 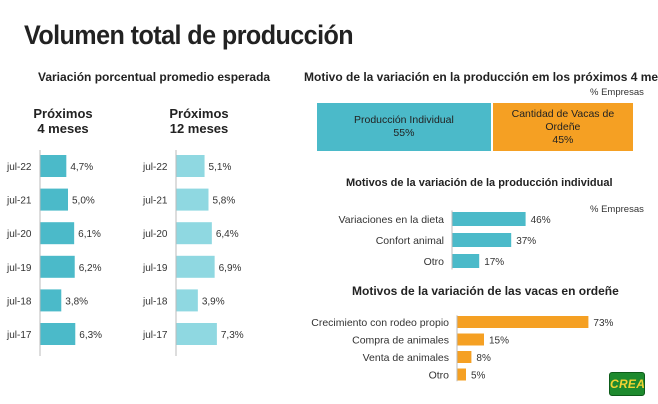 I want to click on exp12-category-label: jul-22, so click(x=155, y=167).